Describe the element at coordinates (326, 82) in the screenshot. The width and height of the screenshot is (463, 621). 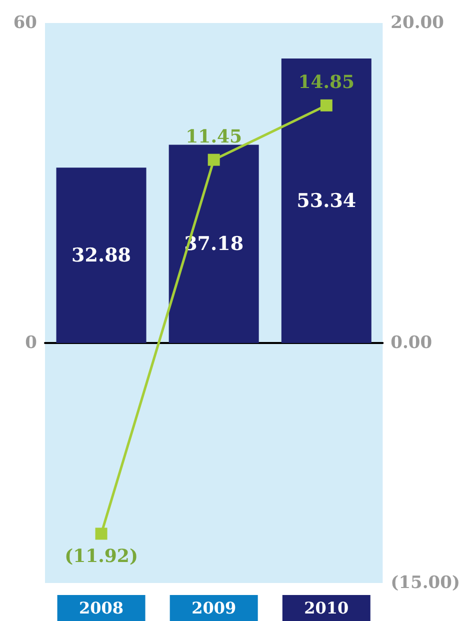
I see `data-label: 14.85` at that location.